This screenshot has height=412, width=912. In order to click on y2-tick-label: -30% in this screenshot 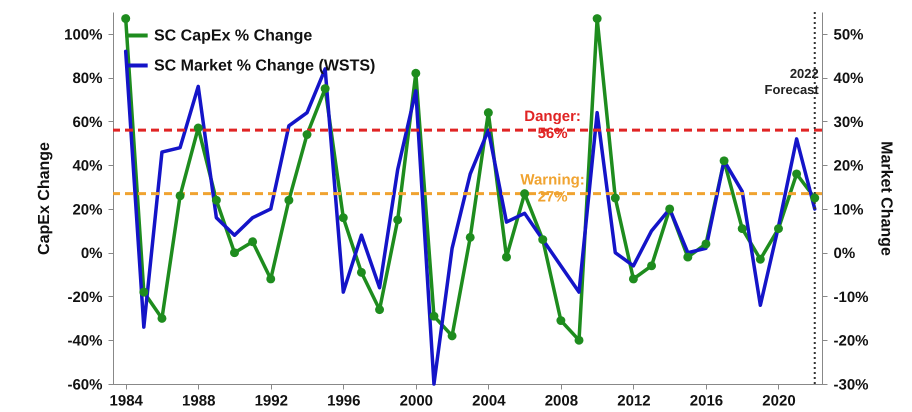, I will do `click(851, 385)`.